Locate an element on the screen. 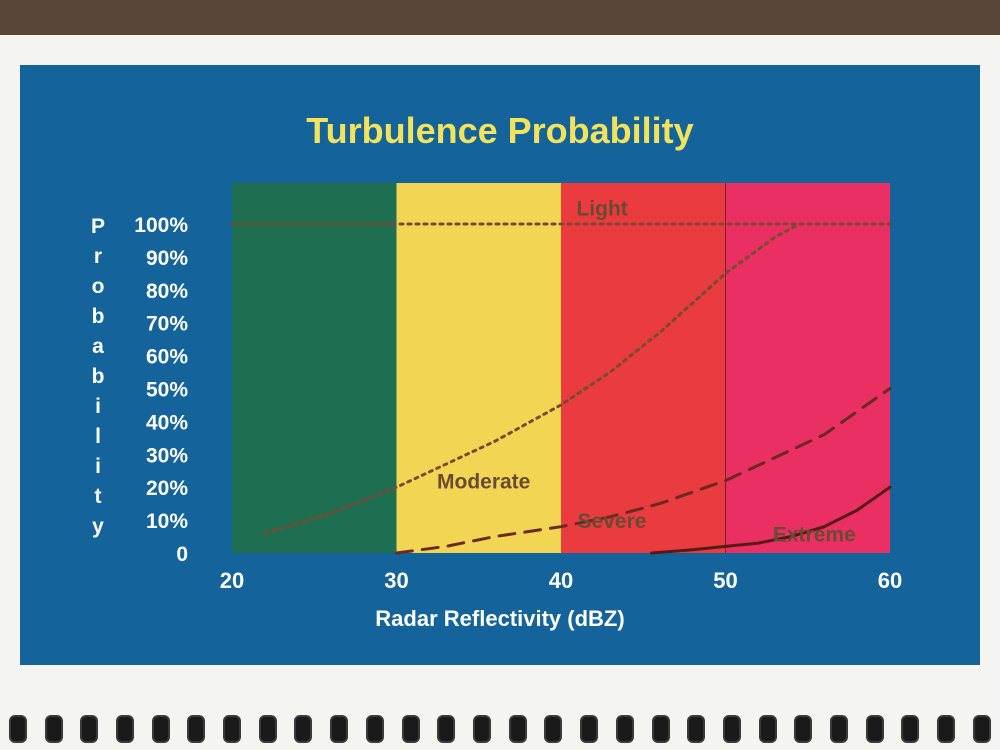  series-line-severe is located at coordinates (643, 471).